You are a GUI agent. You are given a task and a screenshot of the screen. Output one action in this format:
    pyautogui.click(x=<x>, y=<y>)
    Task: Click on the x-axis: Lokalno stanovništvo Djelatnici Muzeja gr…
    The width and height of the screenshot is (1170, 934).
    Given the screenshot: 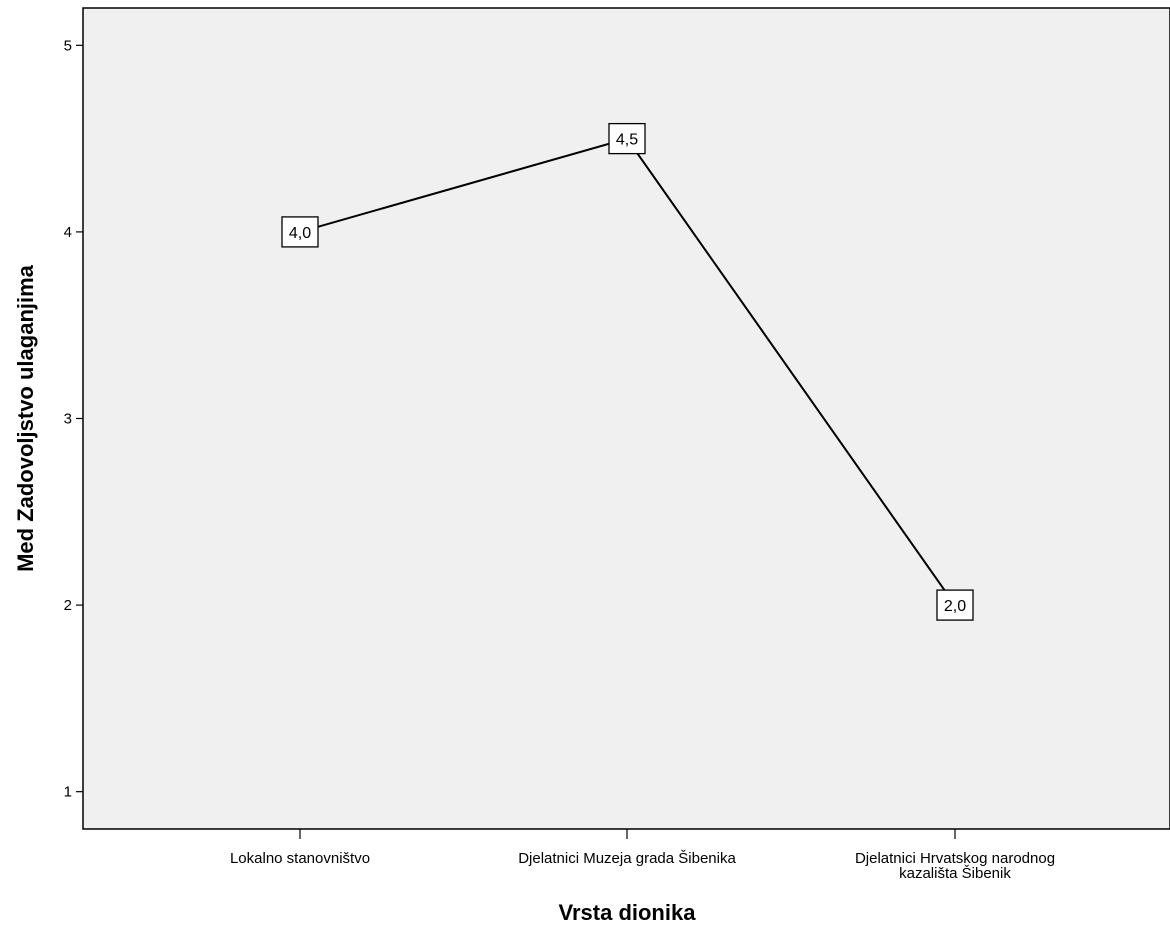 What is the action you would take?
    pyautogui.click(x=642, y=855)
    